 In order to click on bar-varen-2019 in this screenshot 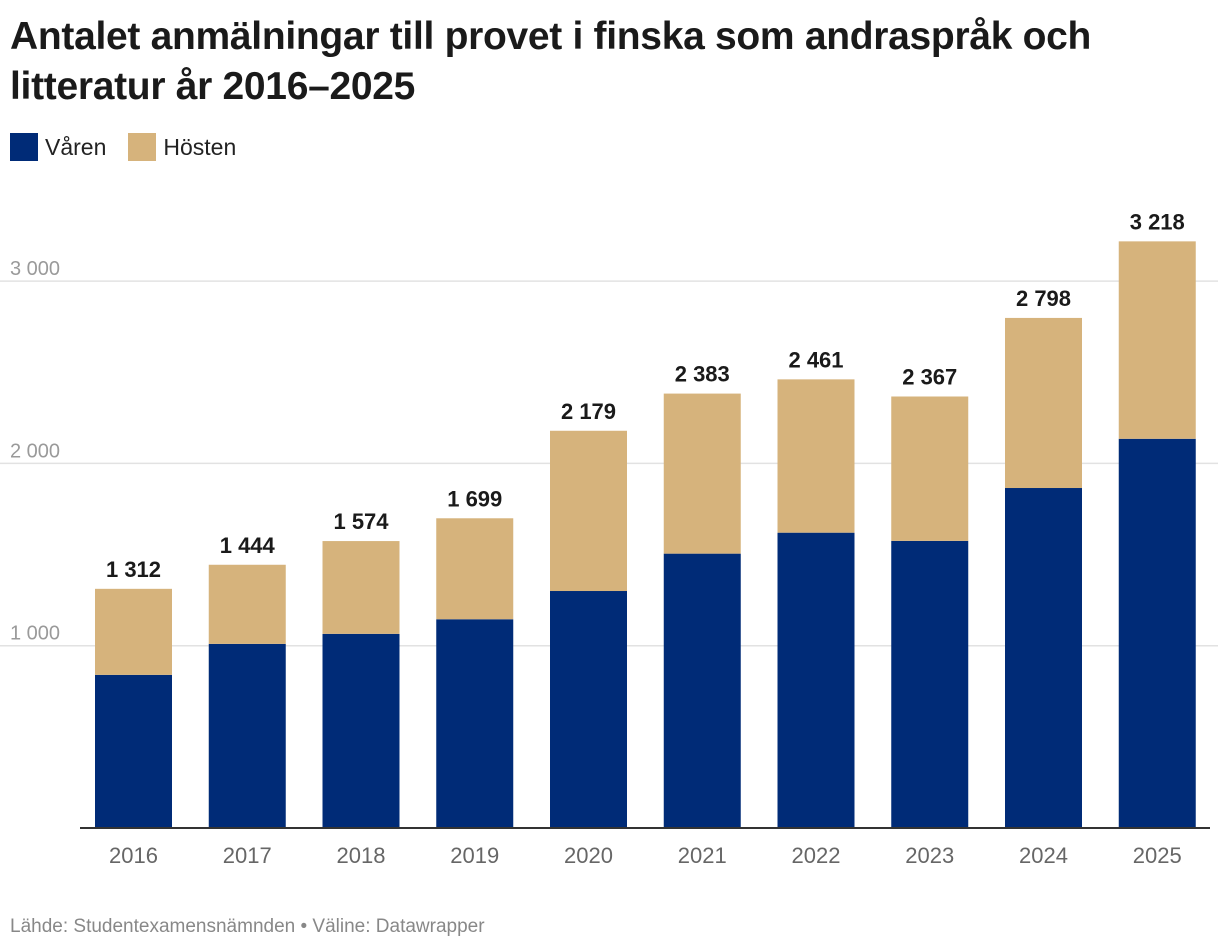, I will do `click(475, 723)`.